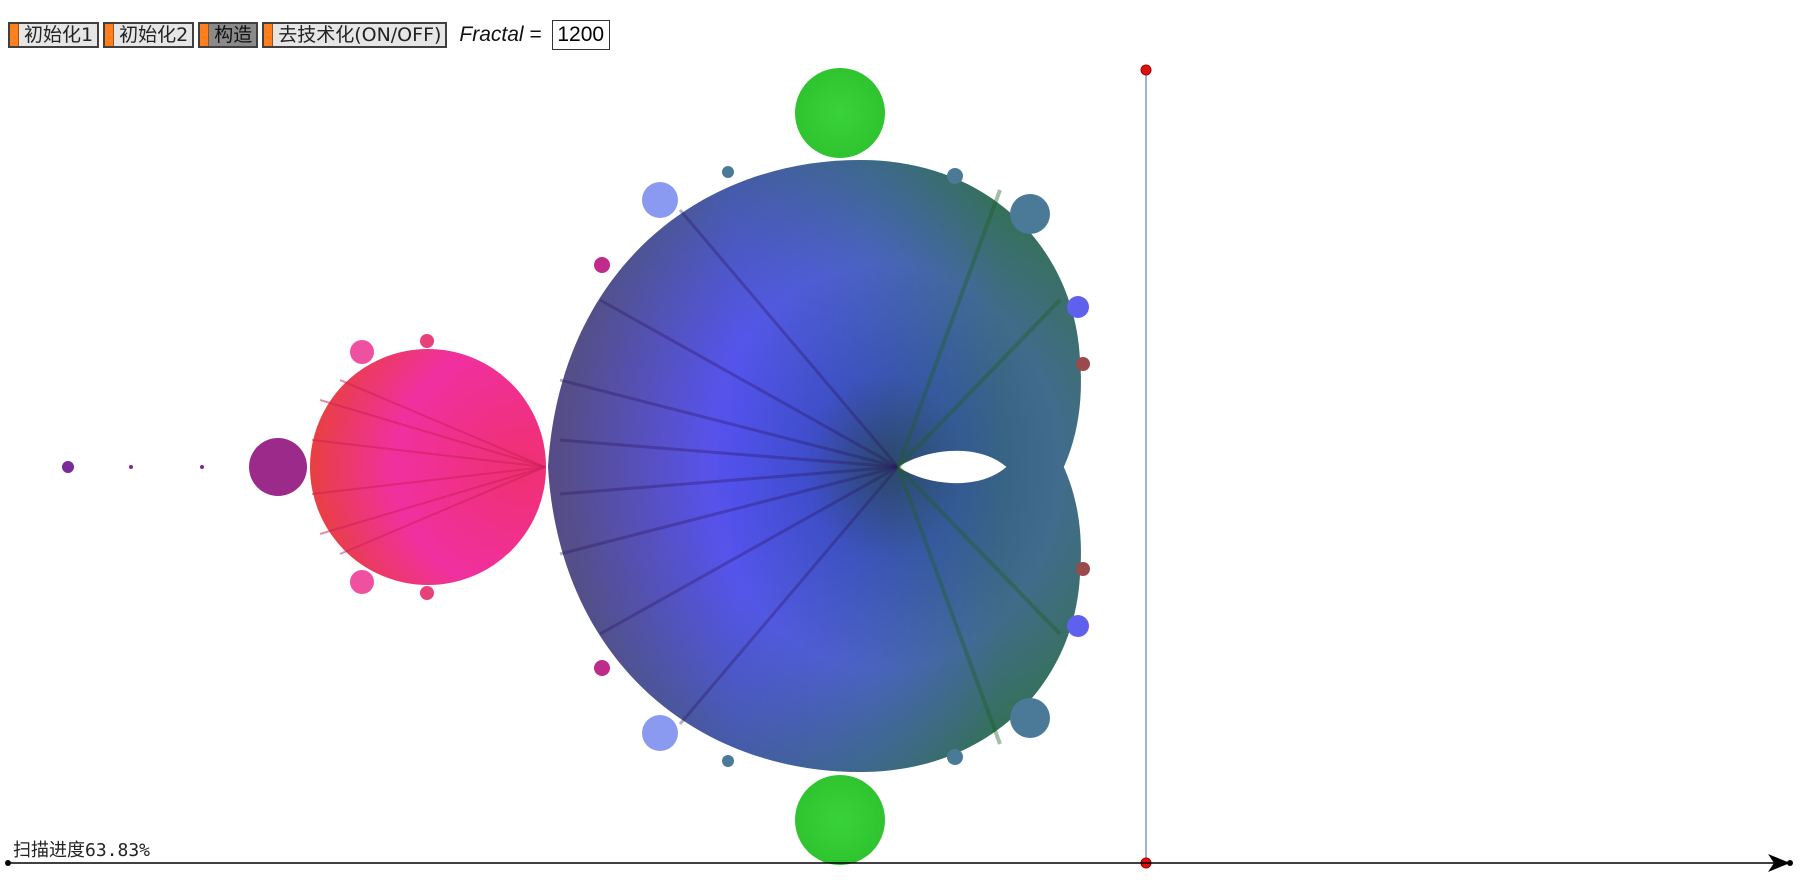  I want to click on fractal-input, so click(580, 35).